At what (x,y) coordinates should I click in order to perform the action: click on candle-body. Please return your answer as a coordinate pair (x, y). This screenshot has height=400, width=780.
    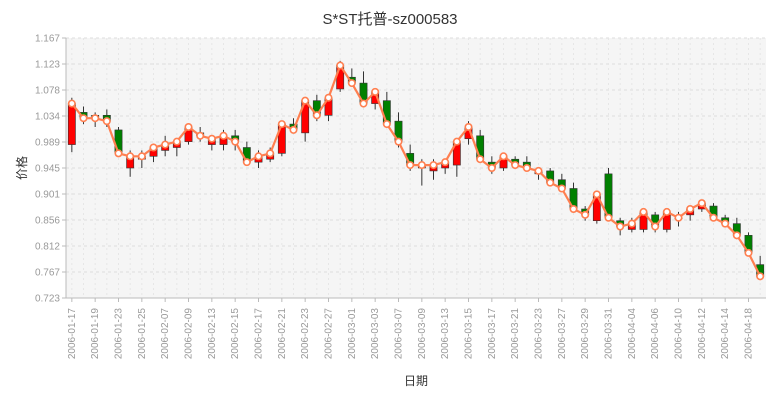
    Looking at the image, I should click on (71, 124).